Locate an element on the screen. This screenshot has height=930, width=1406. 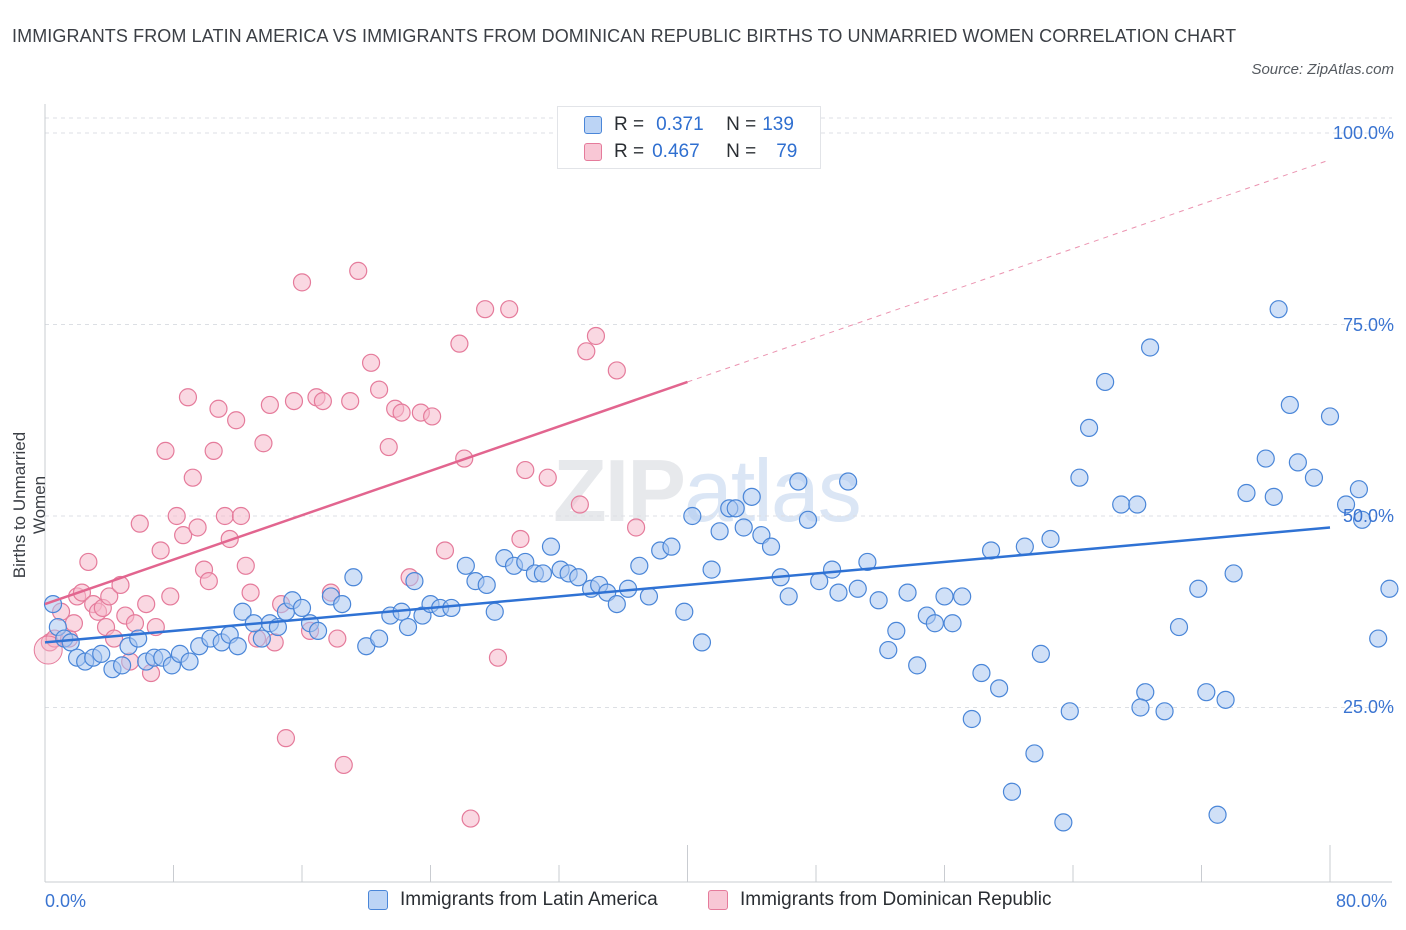
legend-item-dominican-republic: Immigrants from Dominican Republic is located at coordinates (880, 900).